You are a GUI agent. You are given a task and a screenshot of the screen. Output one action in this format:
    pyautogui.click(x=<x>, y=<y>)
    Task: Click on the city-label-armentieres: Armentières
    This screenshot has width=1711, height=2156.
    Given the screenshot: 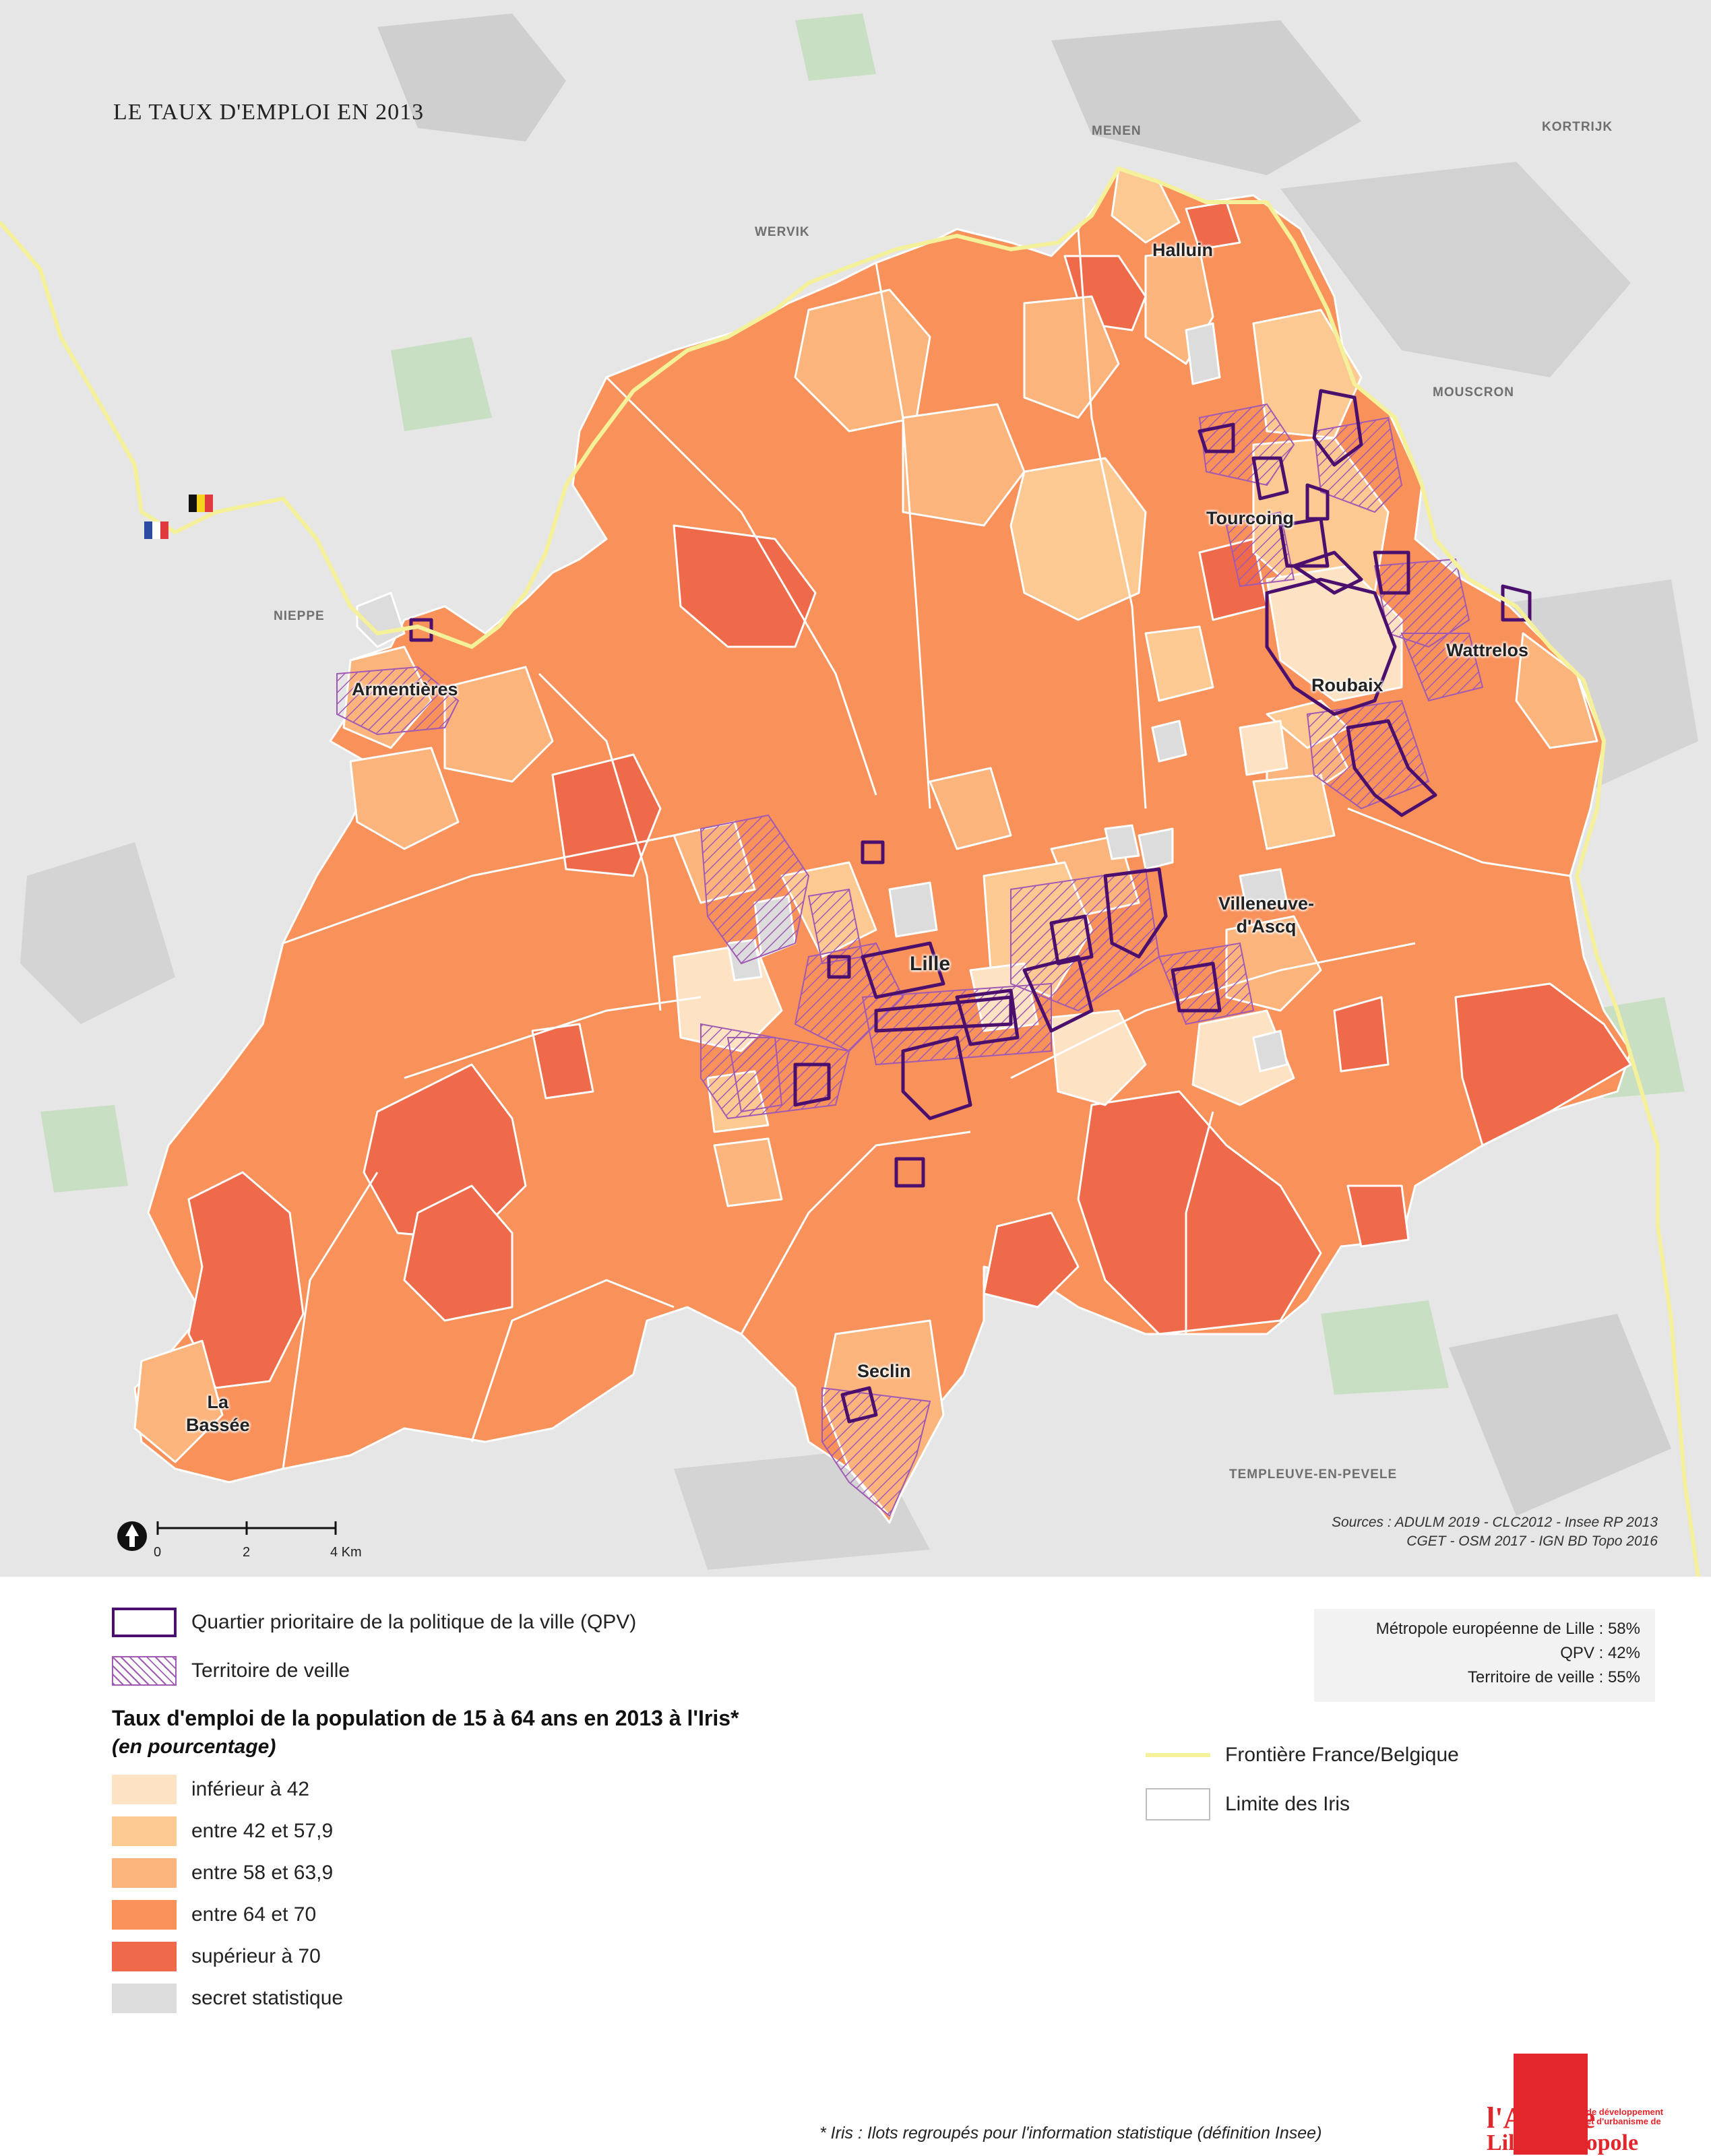 What is the action you would take?
    pyautogui.click(x=405, y=689)
    